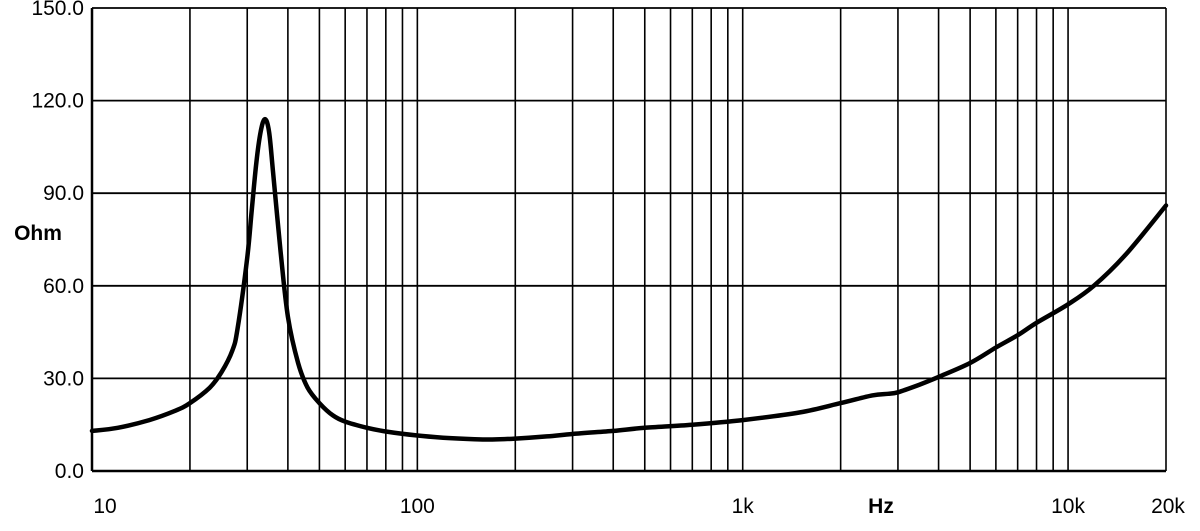  What do you see at coordinates (38, 233) in the screenshot?
I see `y-axis-label: Ohm` at bounding box center [38, 233].